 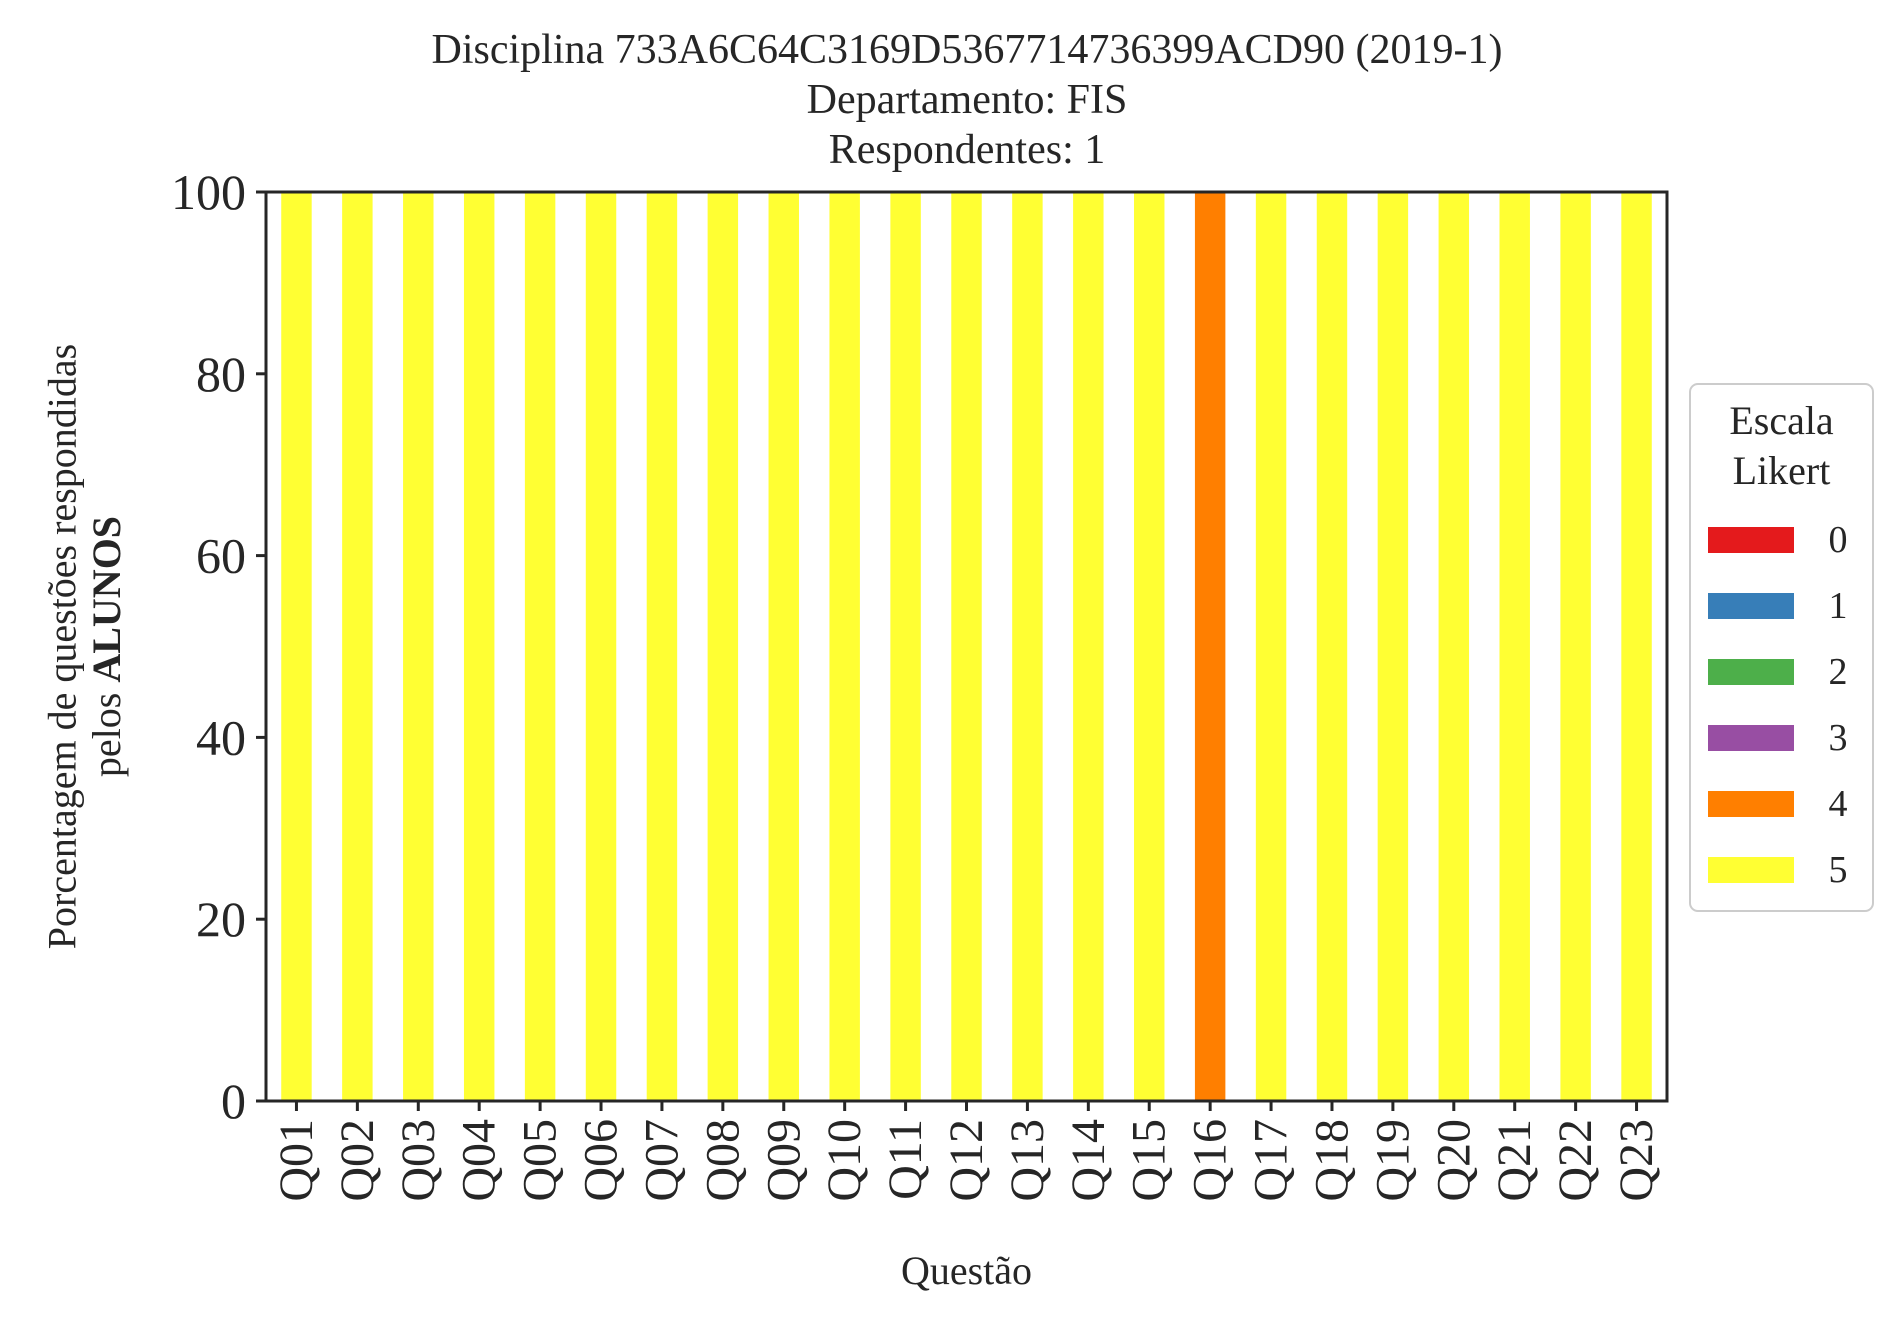 What do you see at coordinates (221, 374) in the screenshot?
I see `y-tick-label: 80` at bounding box center [221, 374].